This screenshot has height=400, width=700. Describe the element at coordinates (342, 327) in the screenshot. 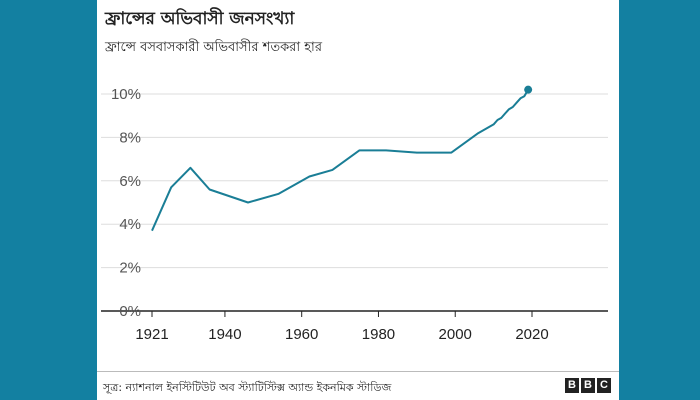

I see `x-axis-ticks: 1921 1940 1960 1980 2000 2020` at that location.